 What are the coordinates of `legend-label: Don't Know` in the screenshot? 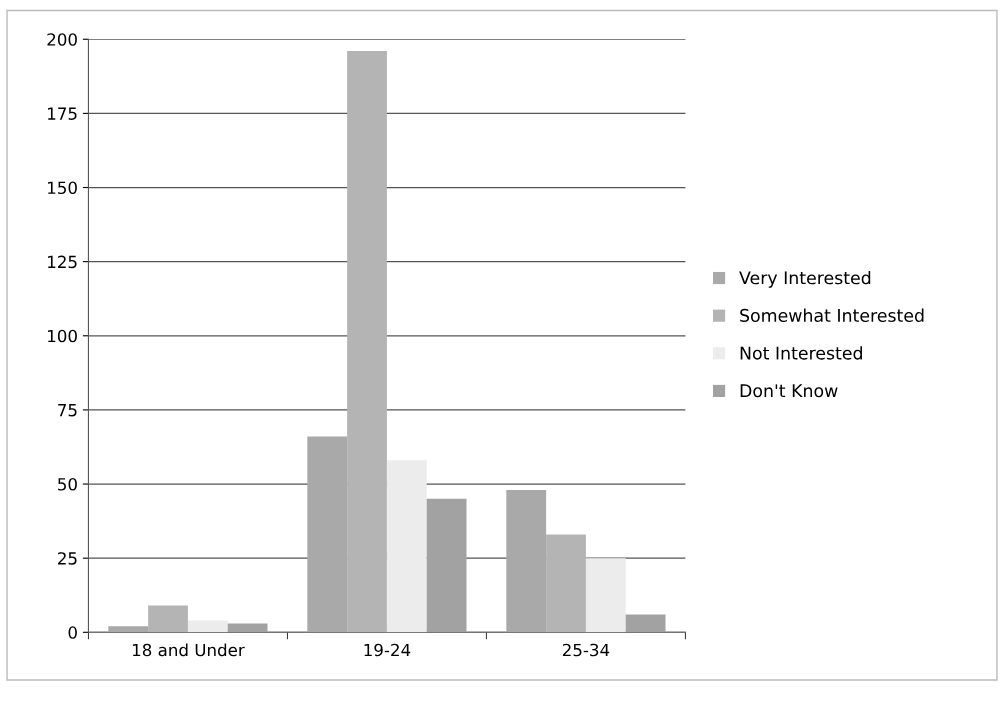 It's located at (789, 391).